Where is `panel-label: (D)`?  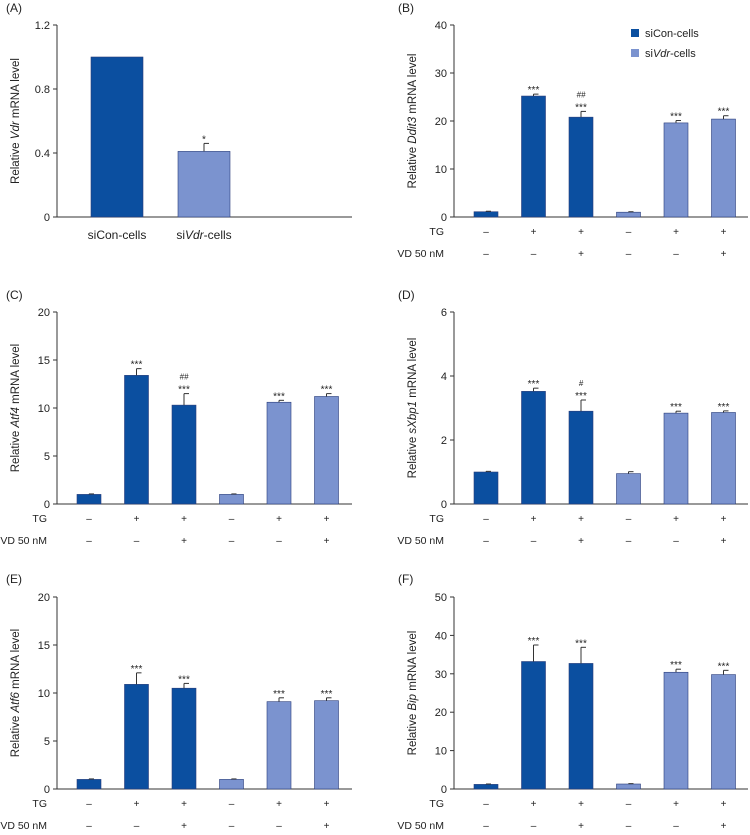
panel-label: (D) is located at coordinates (406, 295).